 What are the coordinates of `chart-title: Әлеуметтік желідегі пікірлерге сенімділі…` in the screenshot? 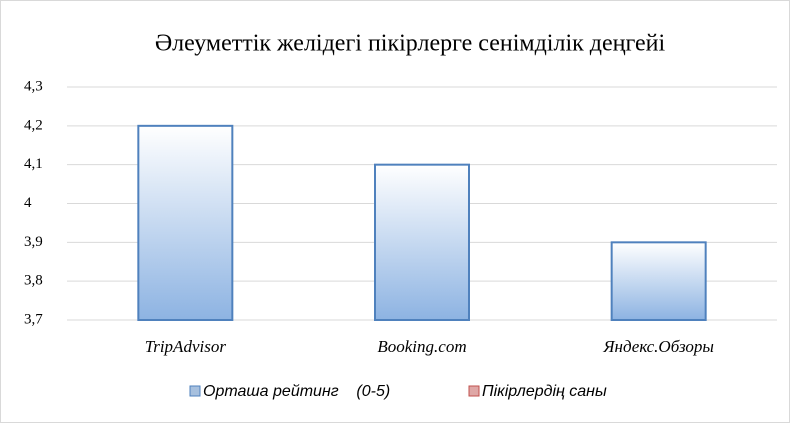 It's located at (410, 44).